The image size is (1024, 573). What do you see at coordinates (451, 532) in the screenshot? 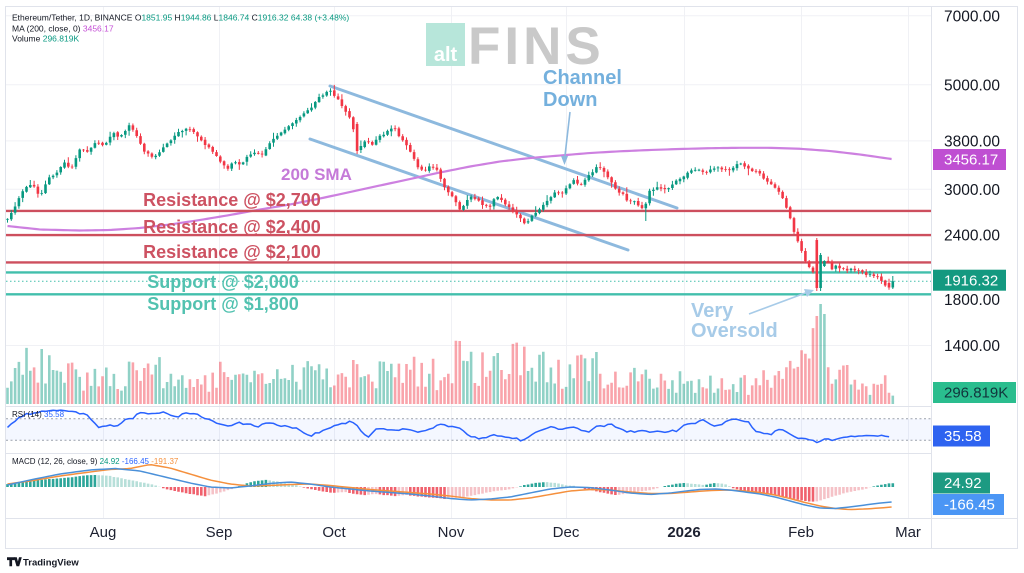
I see `svg-text: Nov` at bounding box center [451, 532].